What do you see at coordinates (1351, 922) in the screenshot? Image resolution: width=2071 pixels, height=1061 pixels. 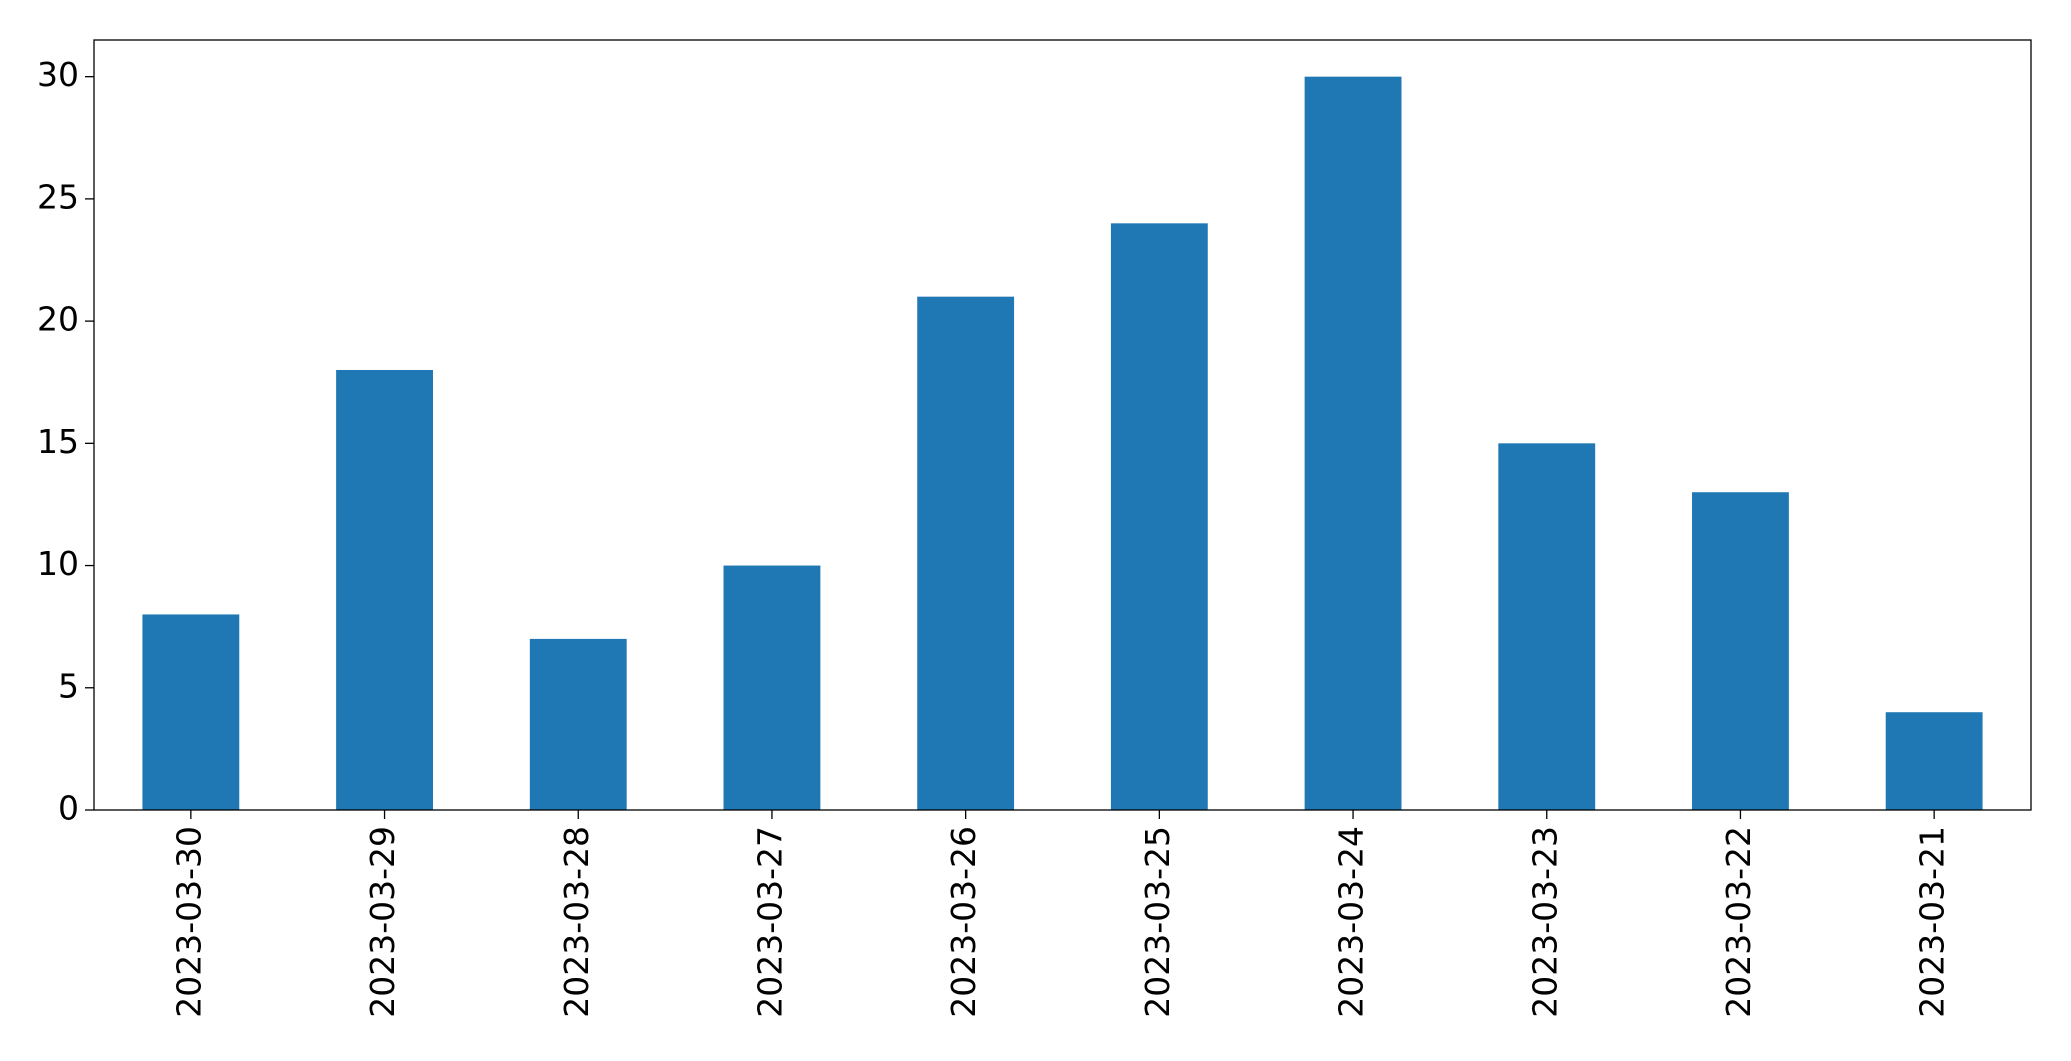 I see `x-tick-label: 2023-03-24` at bounding box center [1351, 922].